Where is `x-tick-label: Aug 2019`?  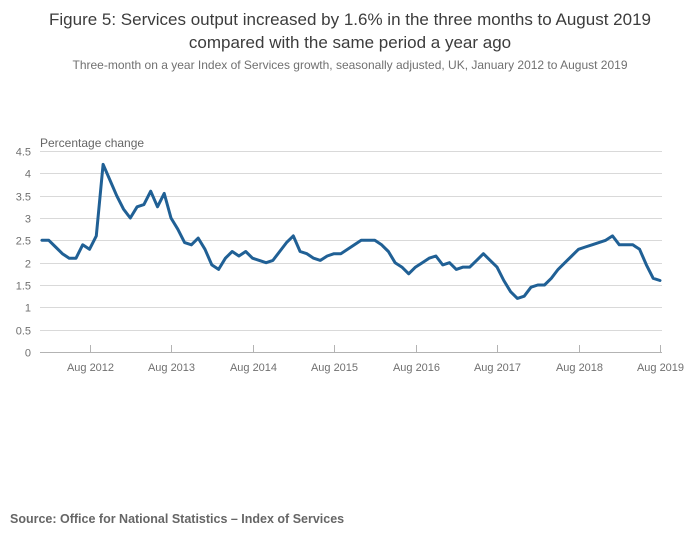
x-tick-label: Aug 2019 is located at coordinates (660, 368).